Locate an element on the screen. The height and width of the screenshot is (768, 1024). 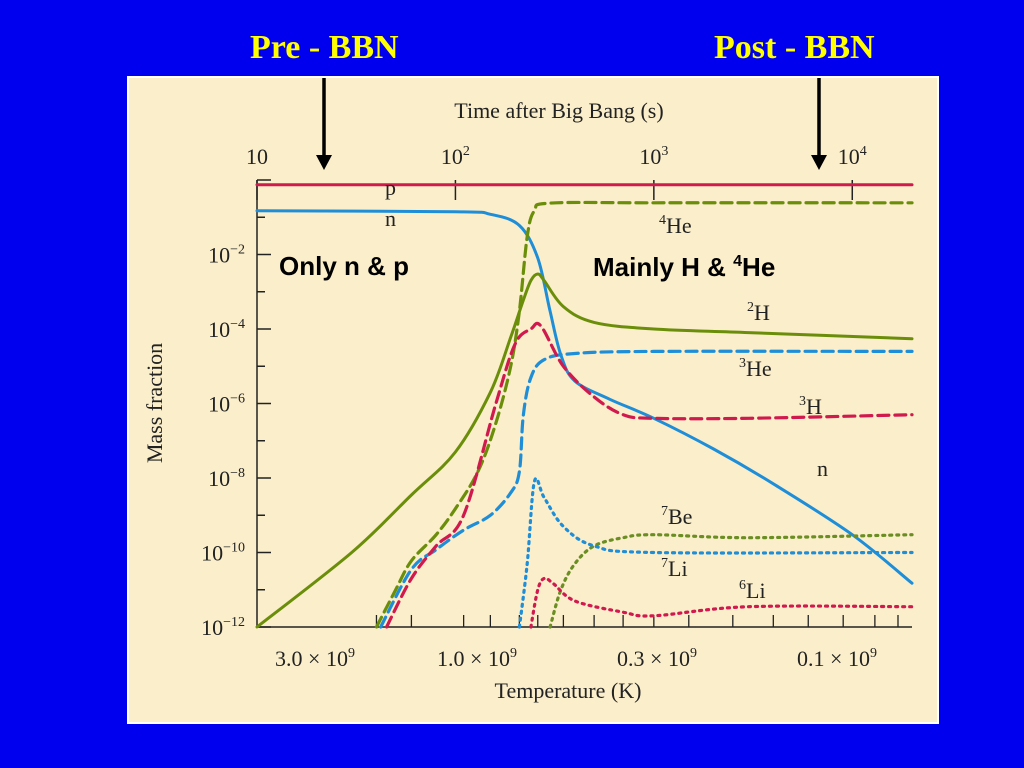
post-bbn-label: Post - BBN is located at coordinates (794, 47).